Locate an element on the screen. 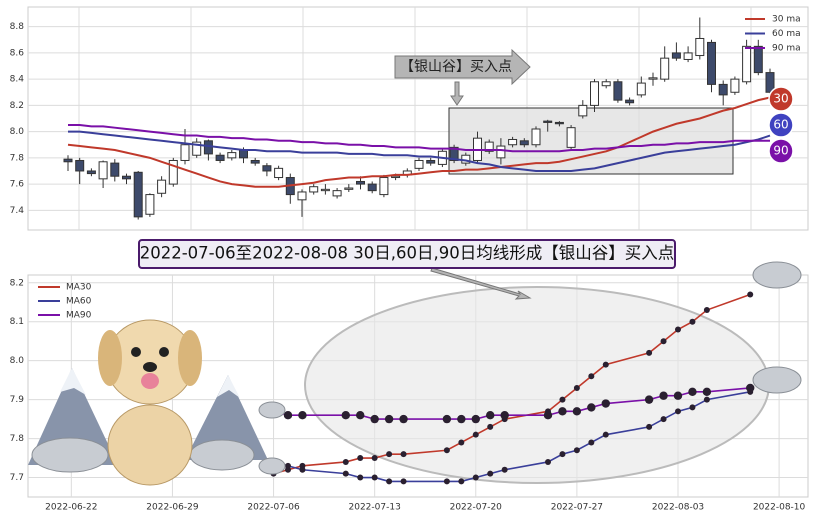 Image resolution: width=816 pixels, height=520 pixels. x-tick-label: 2022-06-29 is located at coordinates (172, 508).